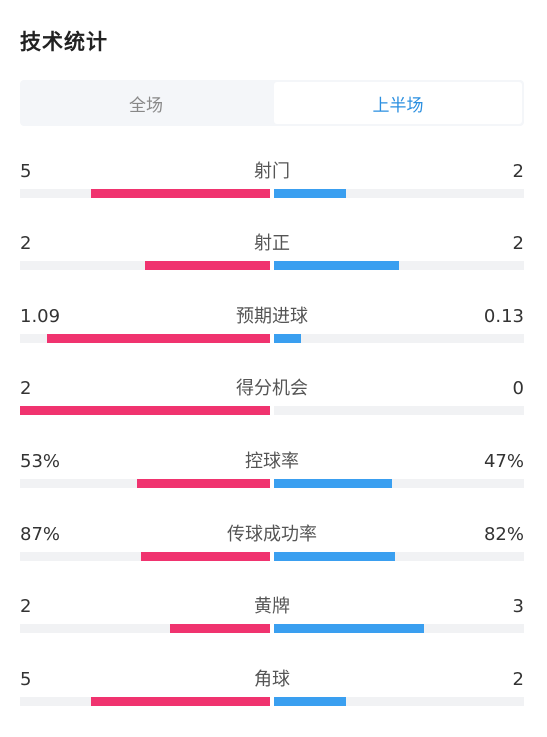 The height and width of the screenshot is (737, 547). Describe the element at coordinates (40, 461) in the screenshot. I see `stat-left-value: 53%` at that location.